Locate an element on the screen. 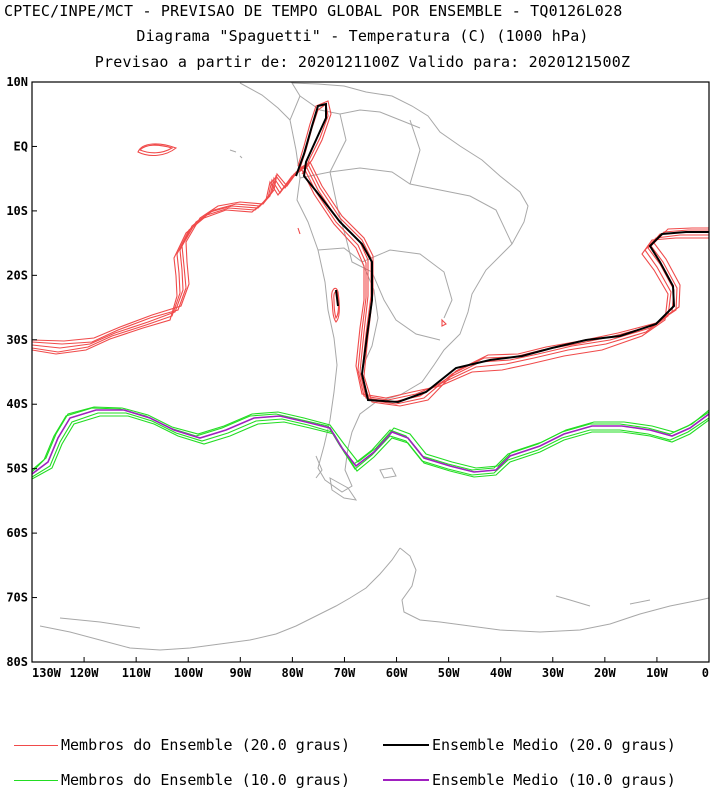 The width and height of the screenshot is (725, 792). lon-tick-label: 50W is located at coordinates (449, 673).